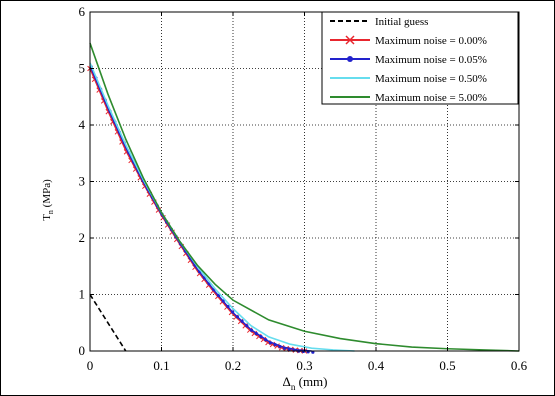 This screenshot has width=555, height=396. Describe the element at coordinates (401, 22) in the screenshot. I see `legend-label: Initial guess` at that location.